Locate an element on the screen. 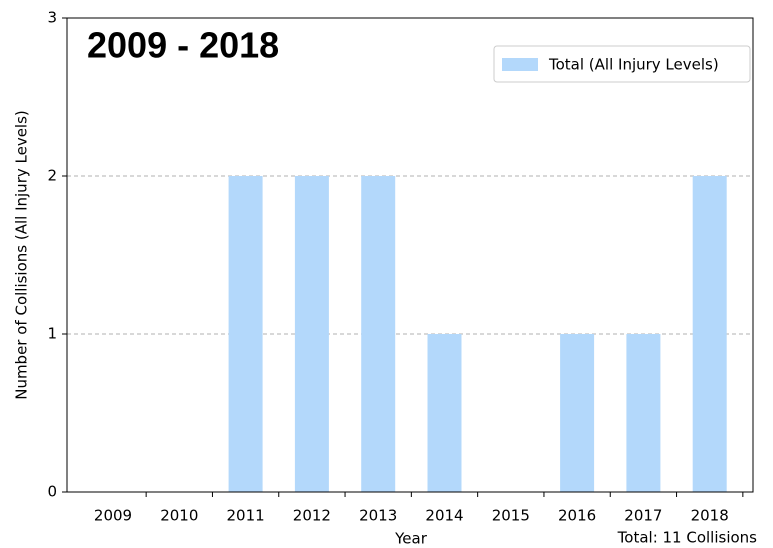 This screenshot has width=773, height=548. x-tick-label: 2010 is located at coordinates (179, 516).